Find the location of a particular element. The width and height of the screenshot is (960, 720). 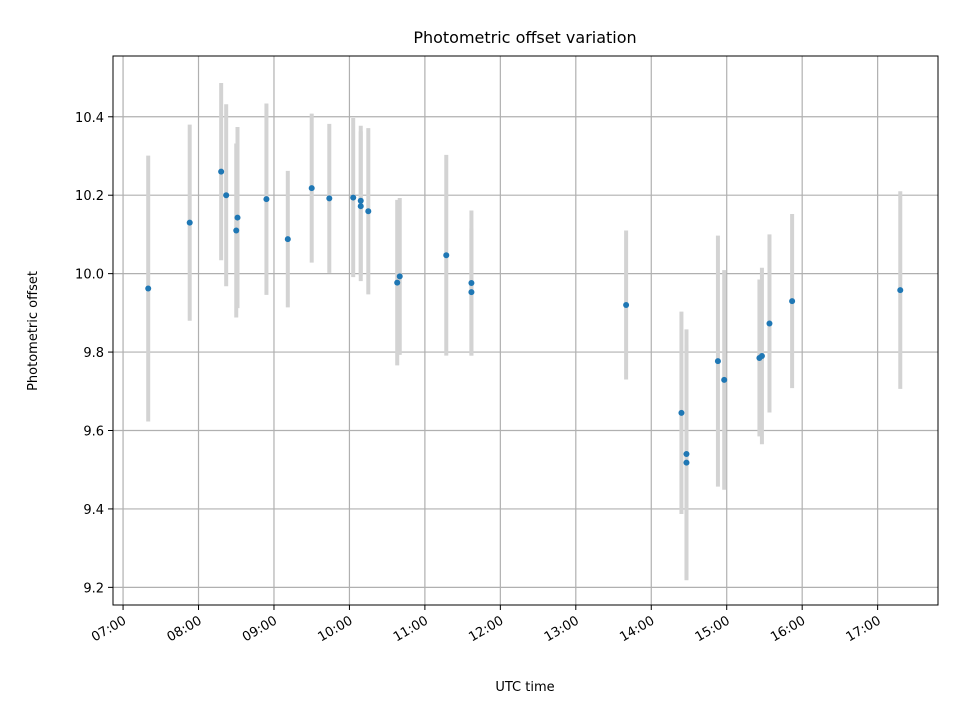

x-tick-label: 07:00 is located at coordinates (109, 629).